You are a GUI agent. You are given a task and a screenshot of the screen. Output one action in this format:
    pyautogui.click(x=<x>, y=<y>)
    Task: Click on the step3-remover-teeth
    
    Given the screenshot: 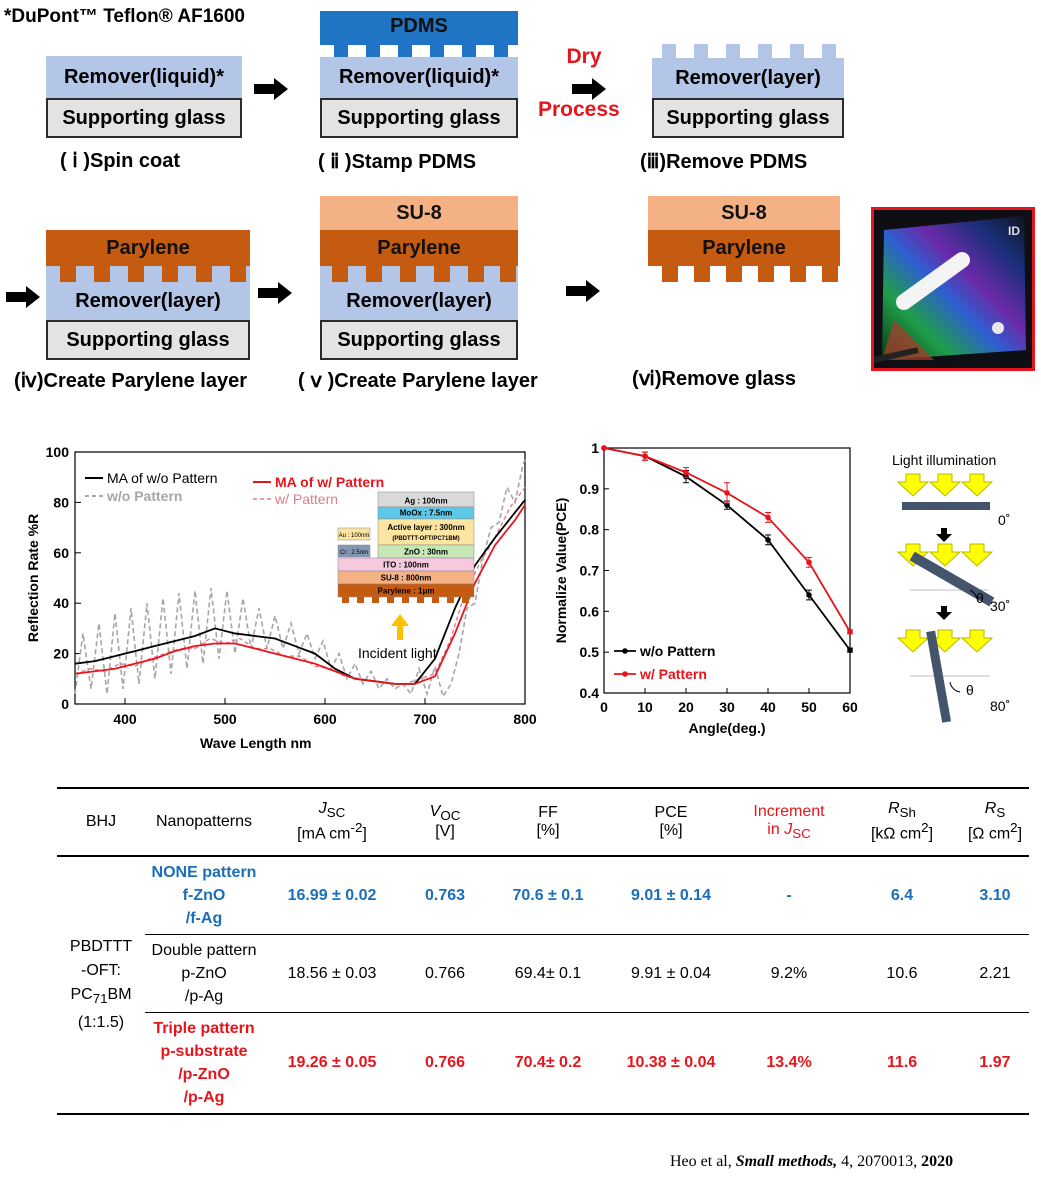 What is the action you would take?
    pyautogui.click(x=749, y=51)
    